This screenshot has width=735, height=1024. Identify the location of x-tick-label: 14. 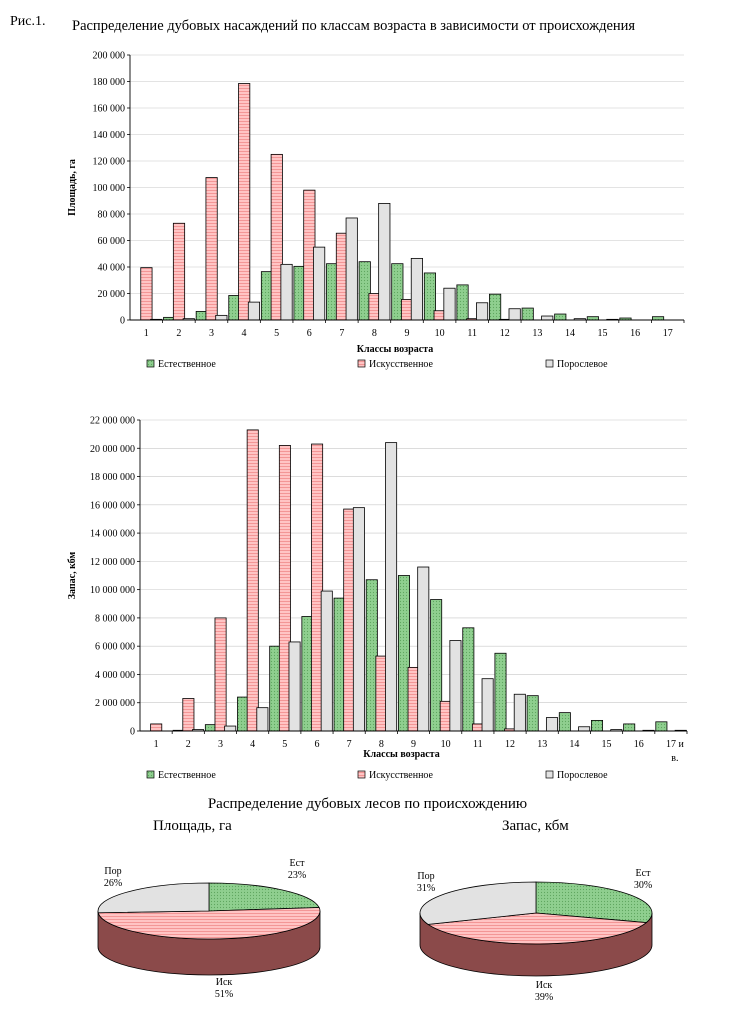
(570, 333).